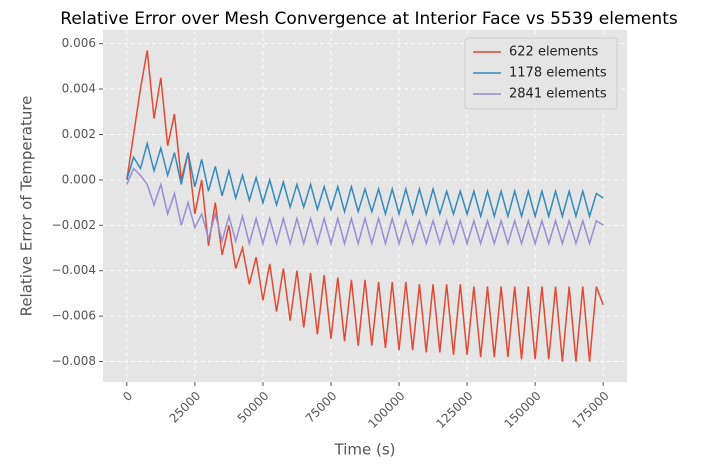 The width and height of the screenshot is (728, 470). I want to click on x-tick-label: 75000, so click(321, 407).